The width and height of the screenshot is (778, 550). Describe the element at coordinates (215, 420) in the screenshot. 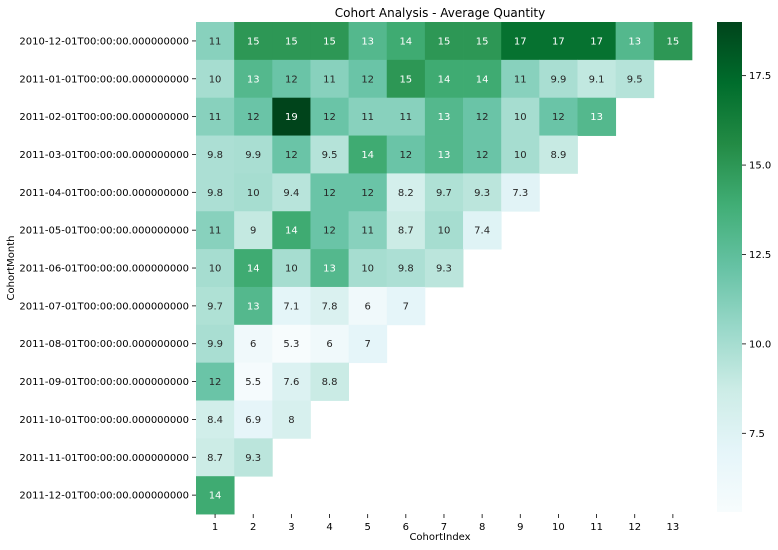

I see `heatmap-cell-label: 8.4` at that location.